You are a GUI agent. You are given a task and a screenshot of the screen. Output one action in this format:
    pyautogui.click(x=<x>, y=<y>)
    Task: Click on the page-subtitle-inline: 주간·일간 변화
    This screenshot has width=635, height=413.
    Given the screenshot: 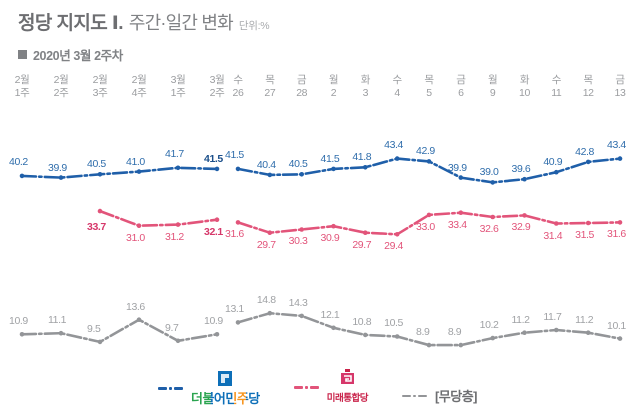 What is the action you would take?
    pyautogui.click(x=181, y=23)
    